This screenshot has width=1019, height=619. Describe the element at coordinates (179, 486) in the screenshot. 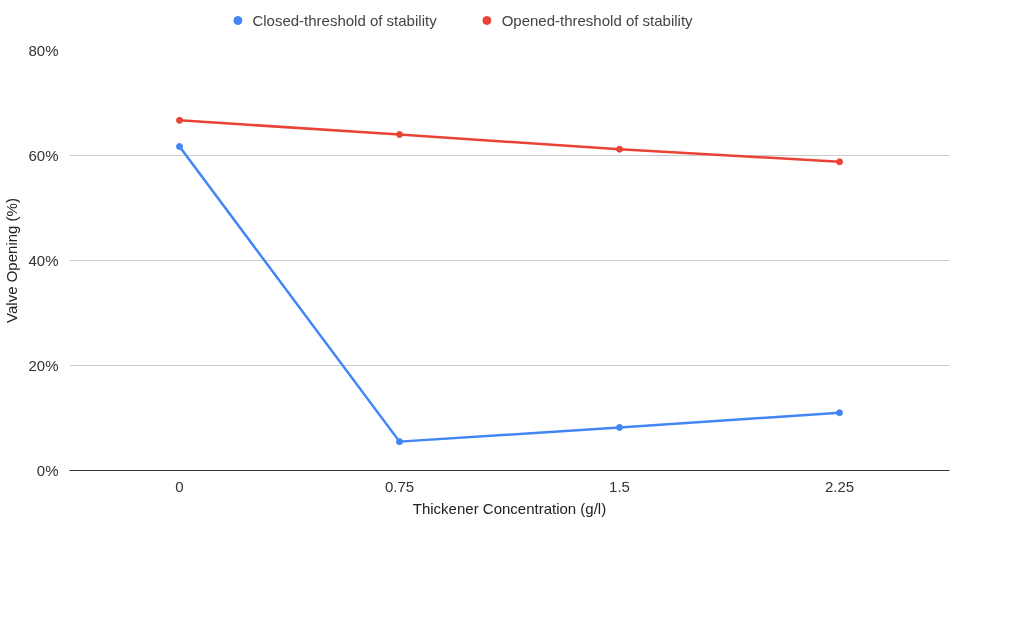

I see `x-tick-label: 0` at that location.